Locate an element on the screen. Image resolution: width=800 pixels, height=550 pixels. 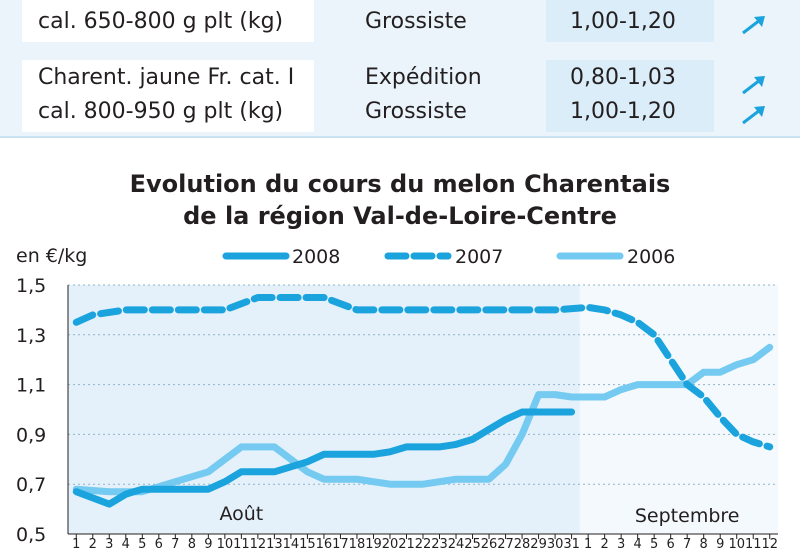
x-tick-label: 17 is located at coordinates (340, 543).